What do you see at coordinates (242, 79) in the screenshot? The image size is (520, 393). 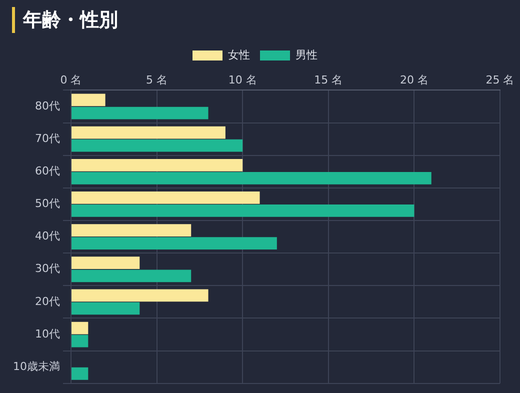 I see `x-tick-label: 10 名` at bounding box center [242, 79].